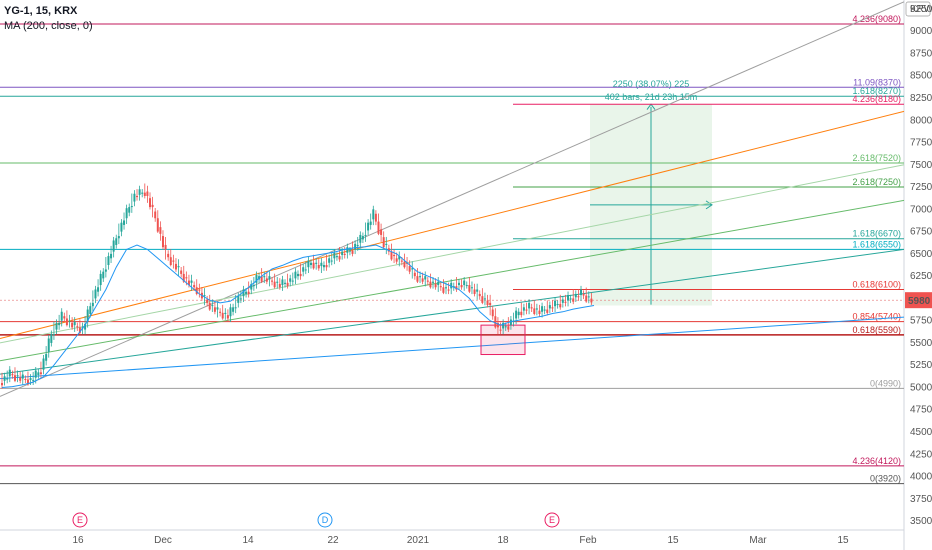  What do you see at coordinates (452, 348) in the screenshot?
I see `fan-line` at bounding box center [452, 348].